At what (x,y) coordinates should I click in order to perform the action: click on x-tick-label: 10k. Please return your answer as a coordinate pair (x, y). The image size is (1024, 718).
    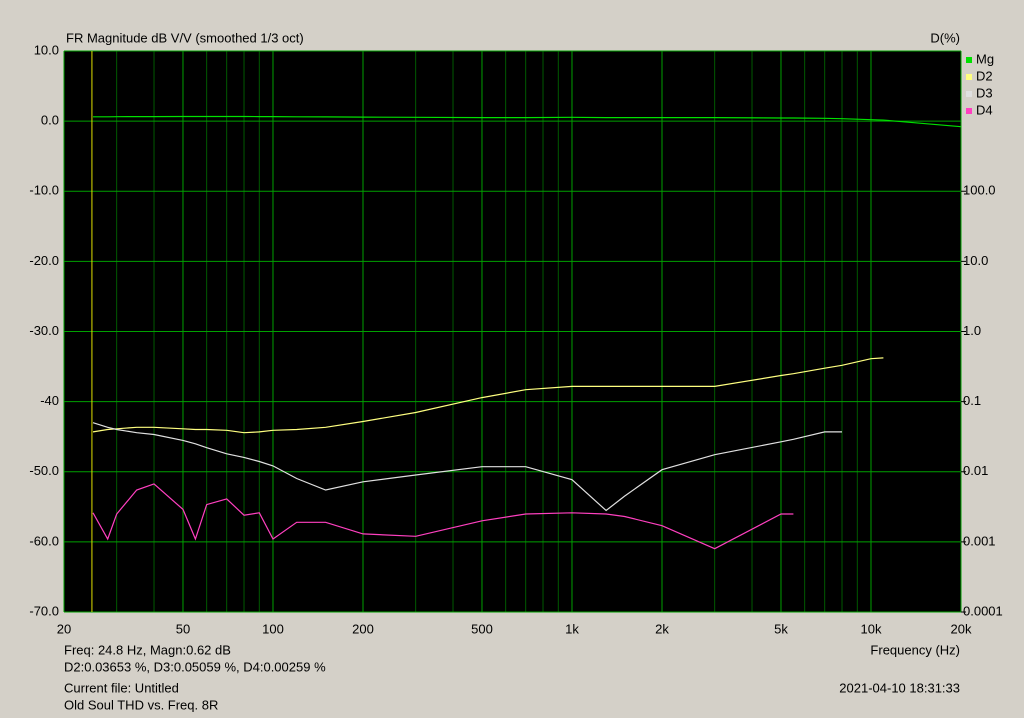
    Looking at the image, I should click on (871, 628).